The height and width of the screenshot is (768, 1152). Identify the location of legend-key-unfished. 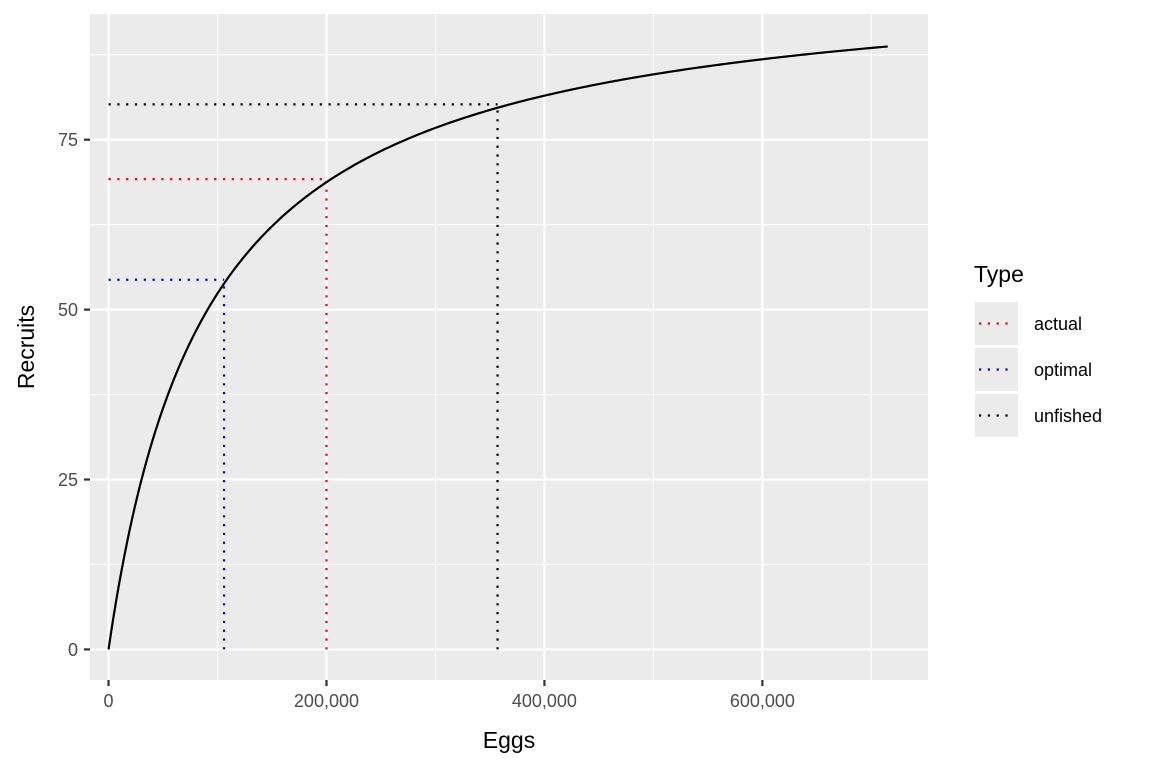
(996, 415).